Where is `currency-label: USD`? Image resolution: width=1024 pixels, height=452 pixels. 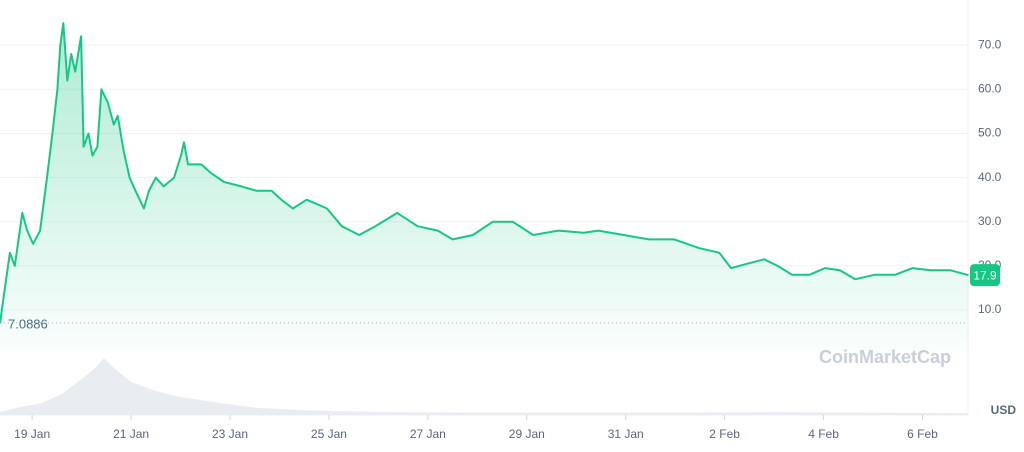
currency-label: USD is located at coordinates (1004, 410).